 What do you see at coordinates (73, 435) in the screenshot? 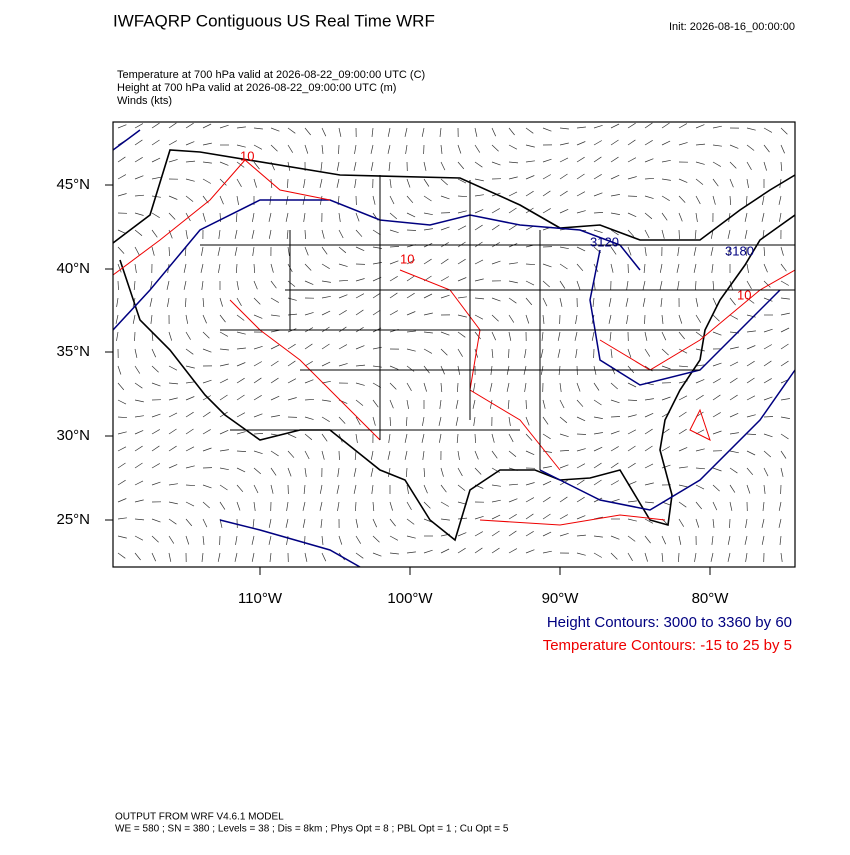
I see `lat-label: 30°N` at bounding box center [73, 435].